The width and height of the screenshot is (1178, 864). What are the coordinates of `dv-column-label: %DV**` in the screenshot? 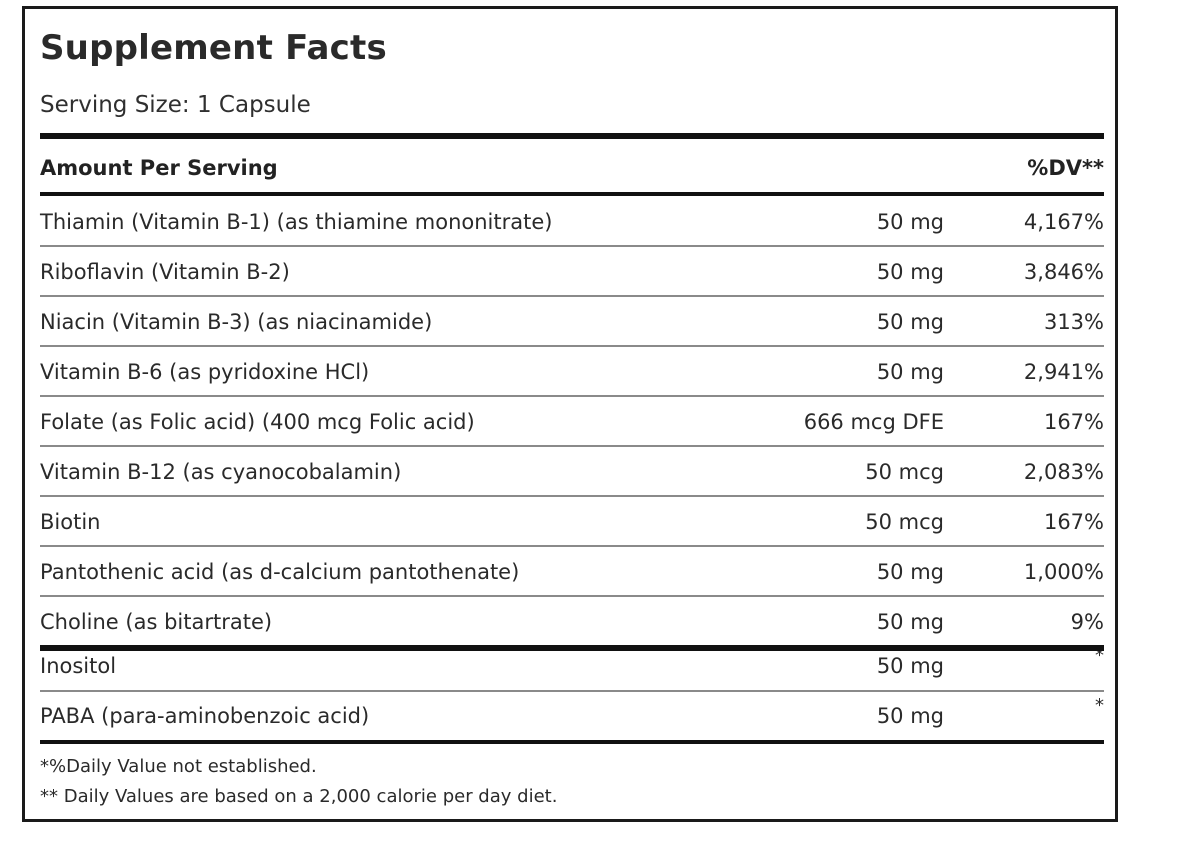 It's located at (1065, 168).